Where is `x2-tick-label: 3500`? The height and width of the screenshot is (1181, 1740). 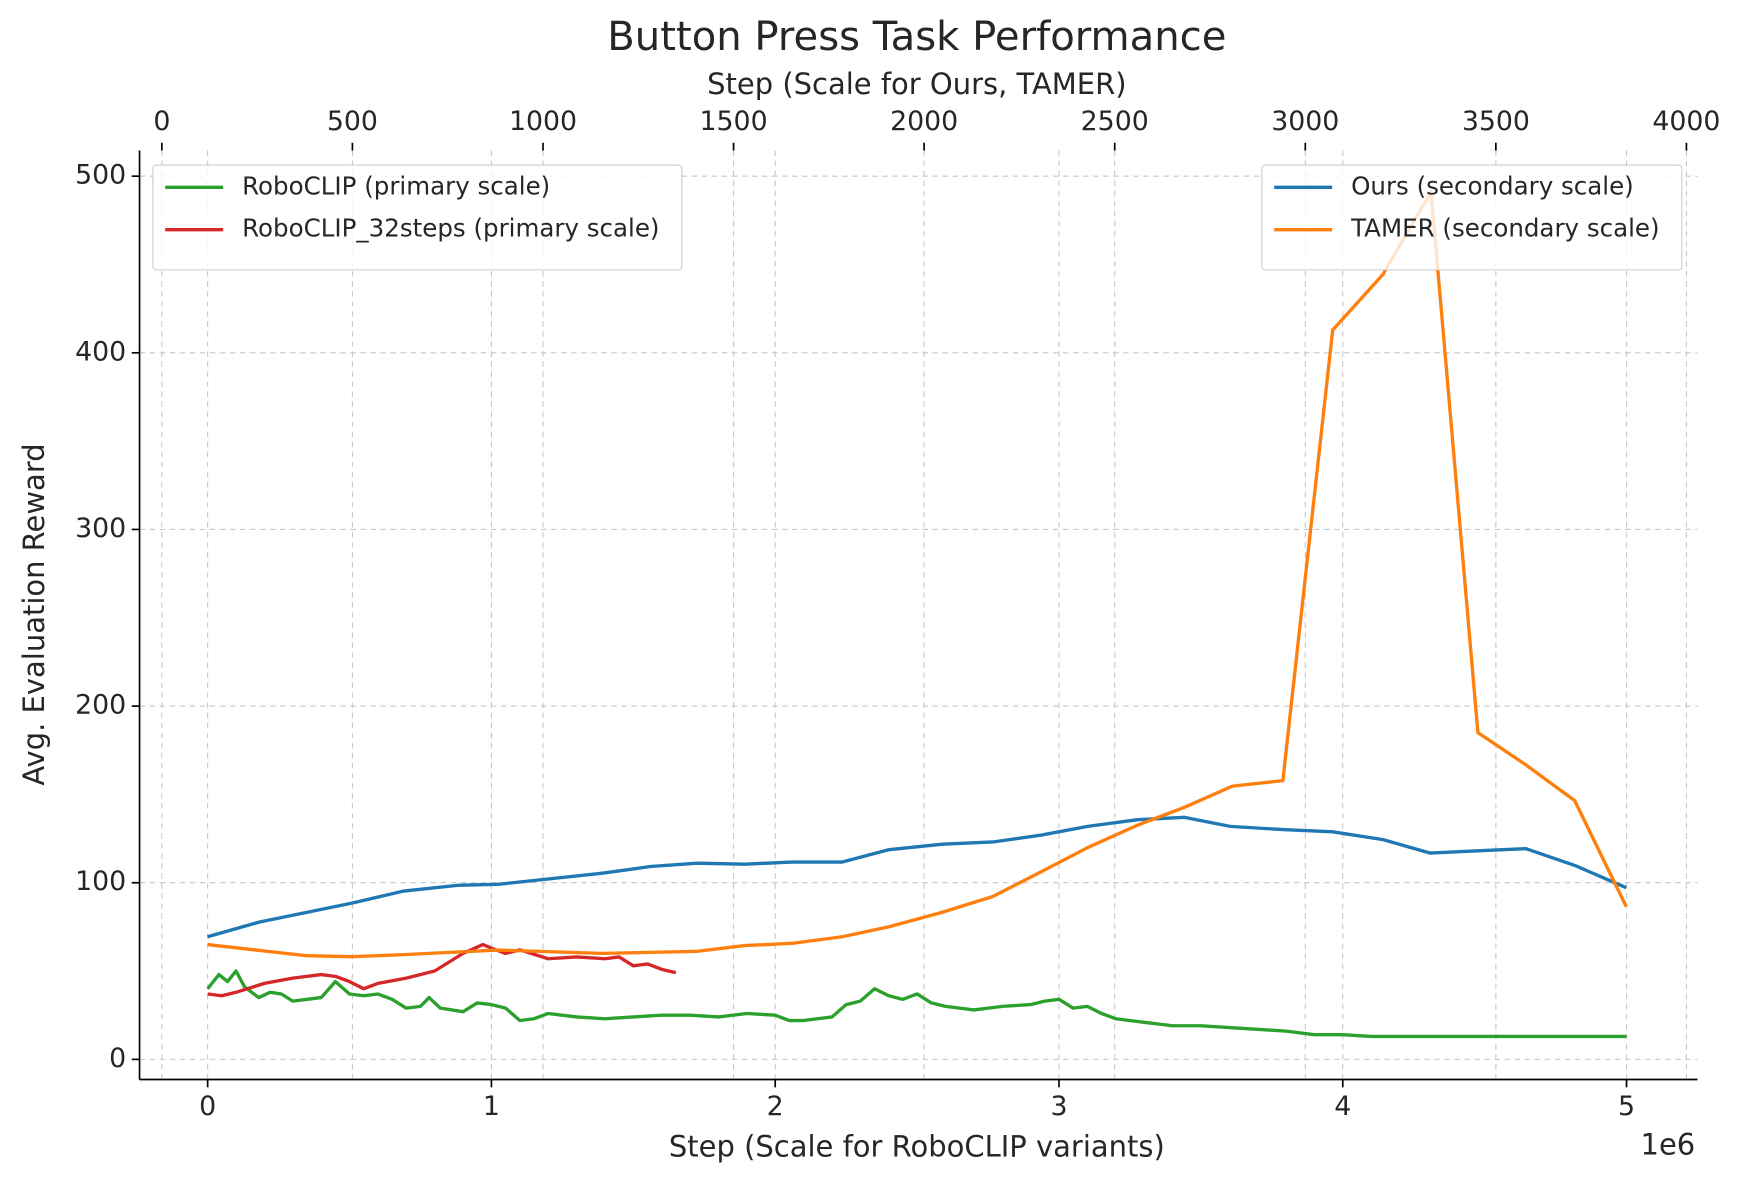 x2-tick-label: 3500 is located at coordinates (1496, 121).